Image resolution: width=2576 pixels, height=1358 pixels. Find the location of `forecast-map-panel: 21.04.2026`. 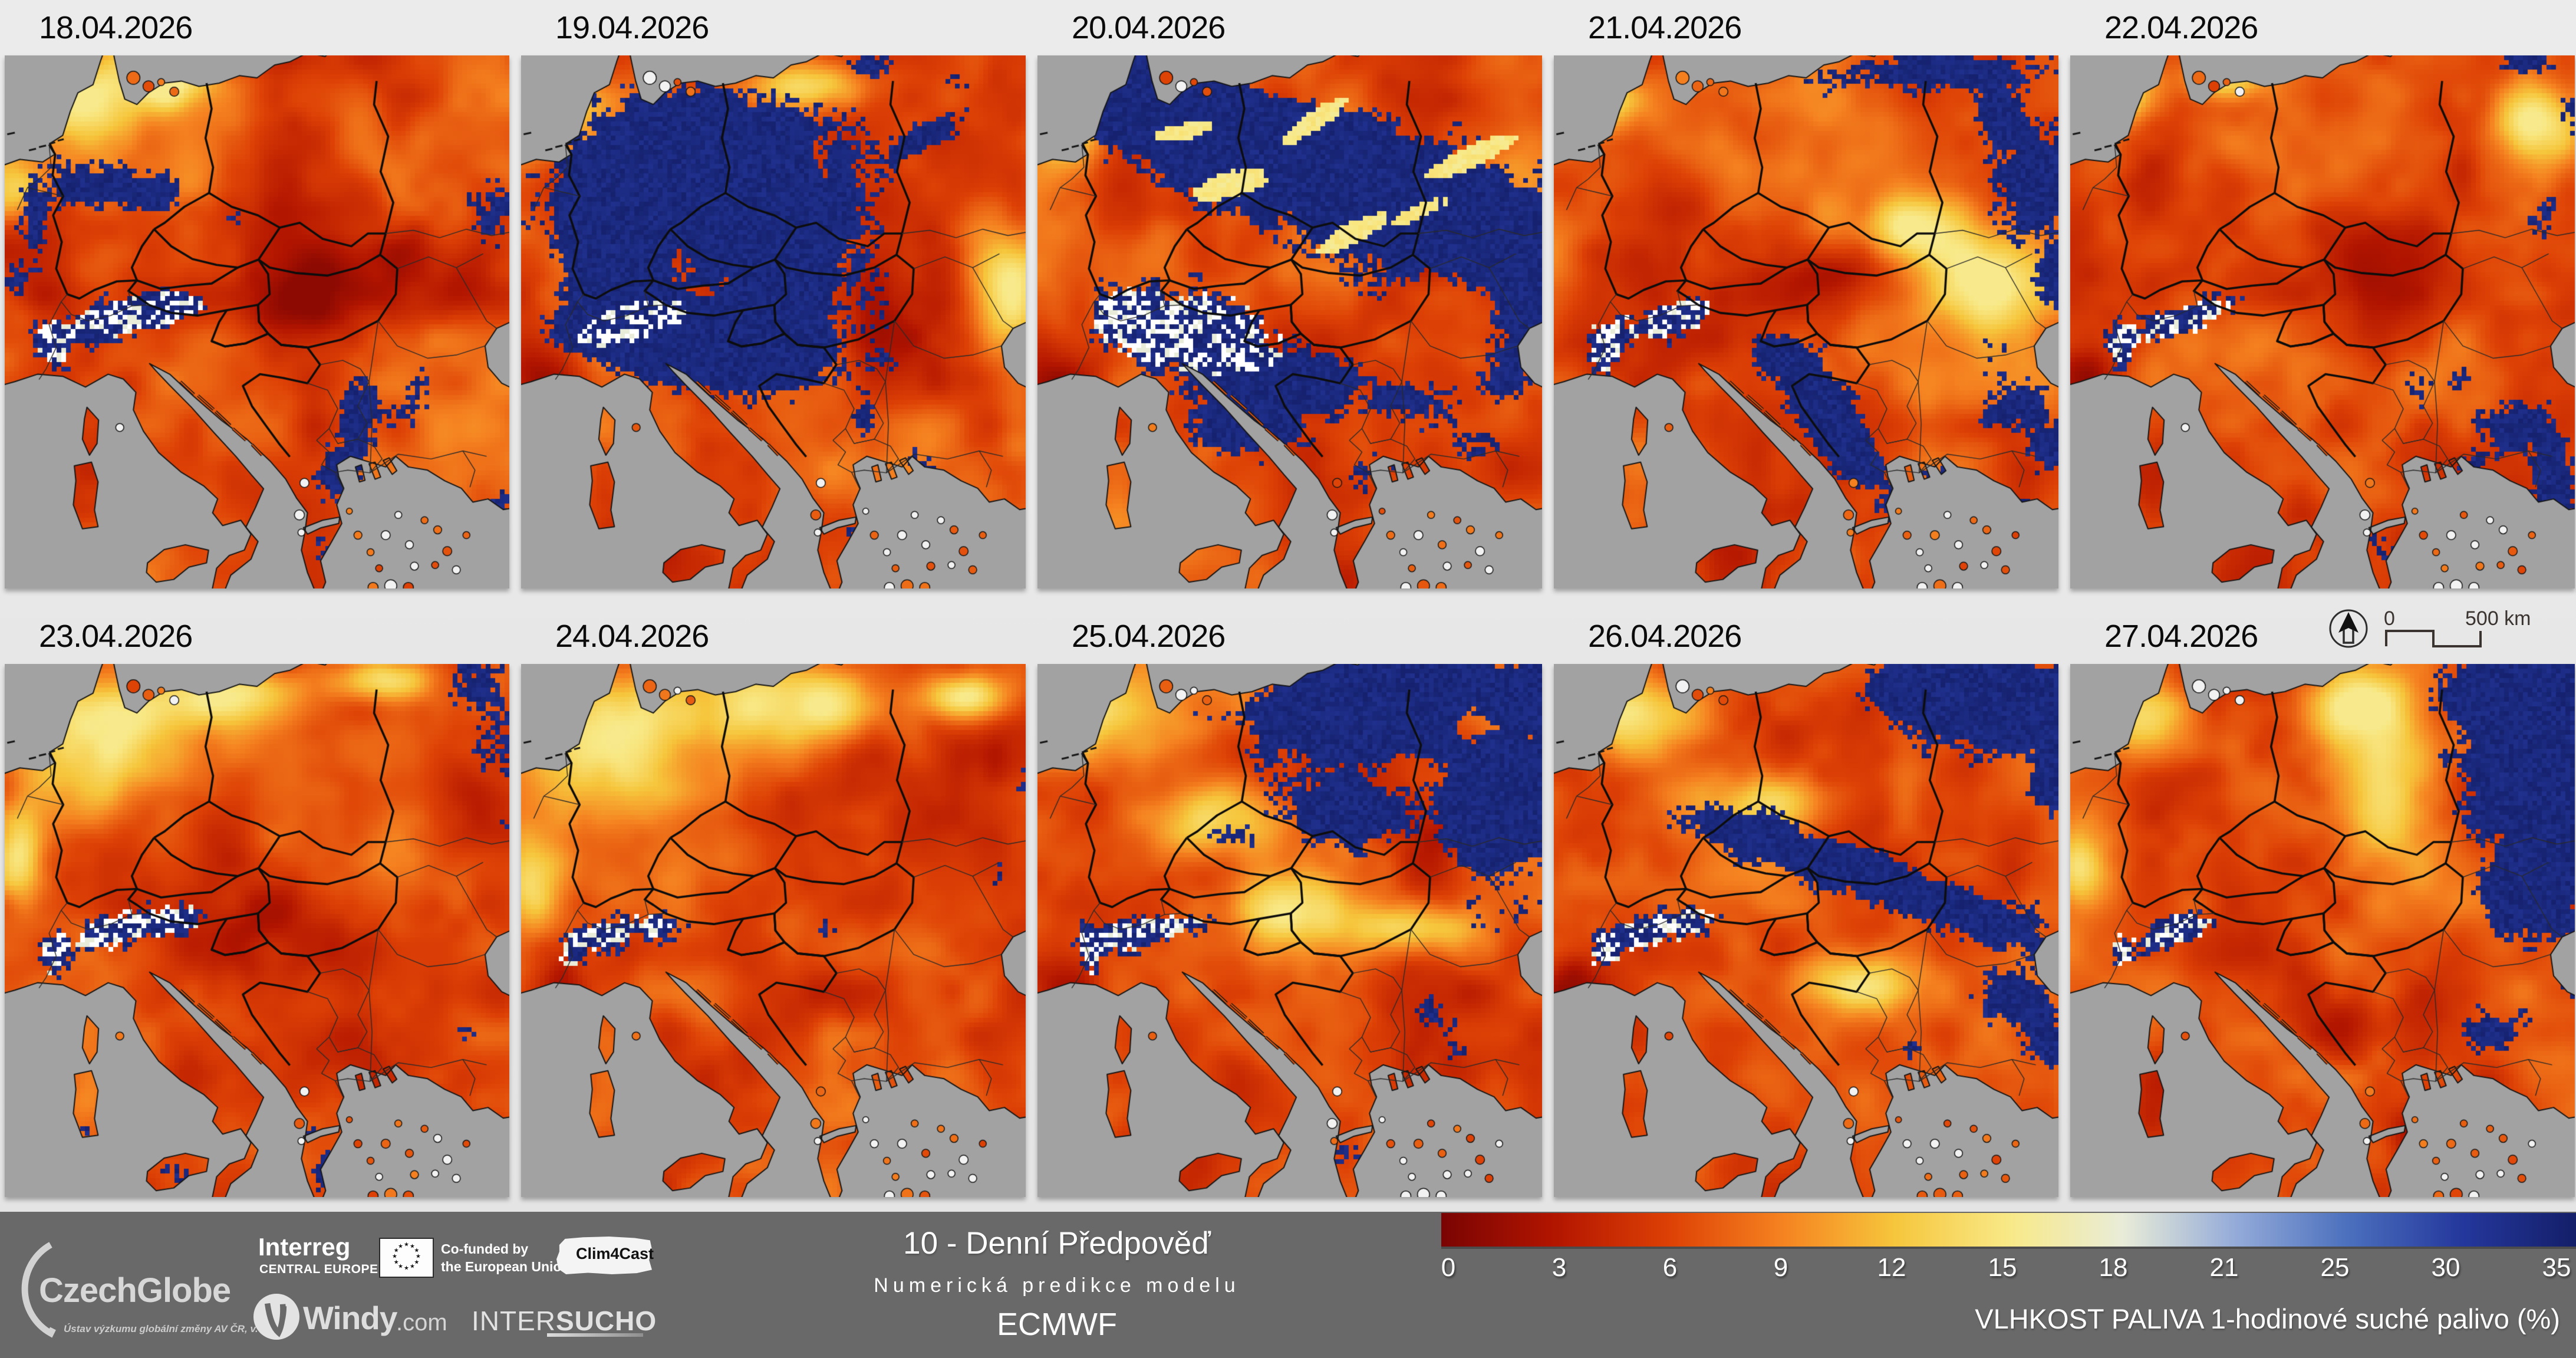

forecast-map-panel: 21.04.2026 is located at coordinates (1806, 296).